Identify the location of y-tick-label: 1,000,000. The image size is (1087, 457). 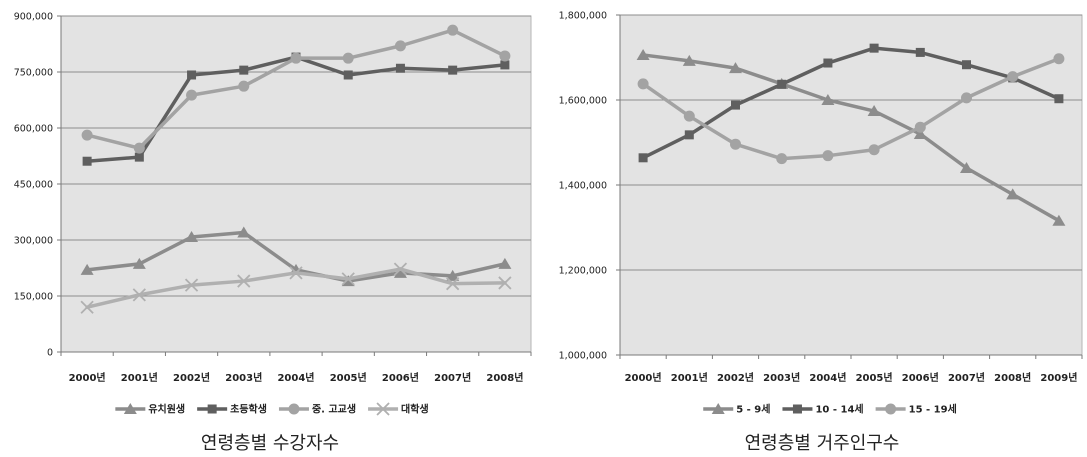
(583, 356).